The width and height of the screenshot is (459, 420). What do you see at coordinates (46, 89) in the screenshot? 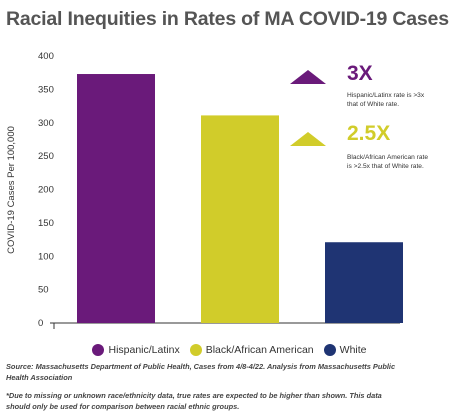
I see `y-tick-label: 350` at bounding box center [46, 89].